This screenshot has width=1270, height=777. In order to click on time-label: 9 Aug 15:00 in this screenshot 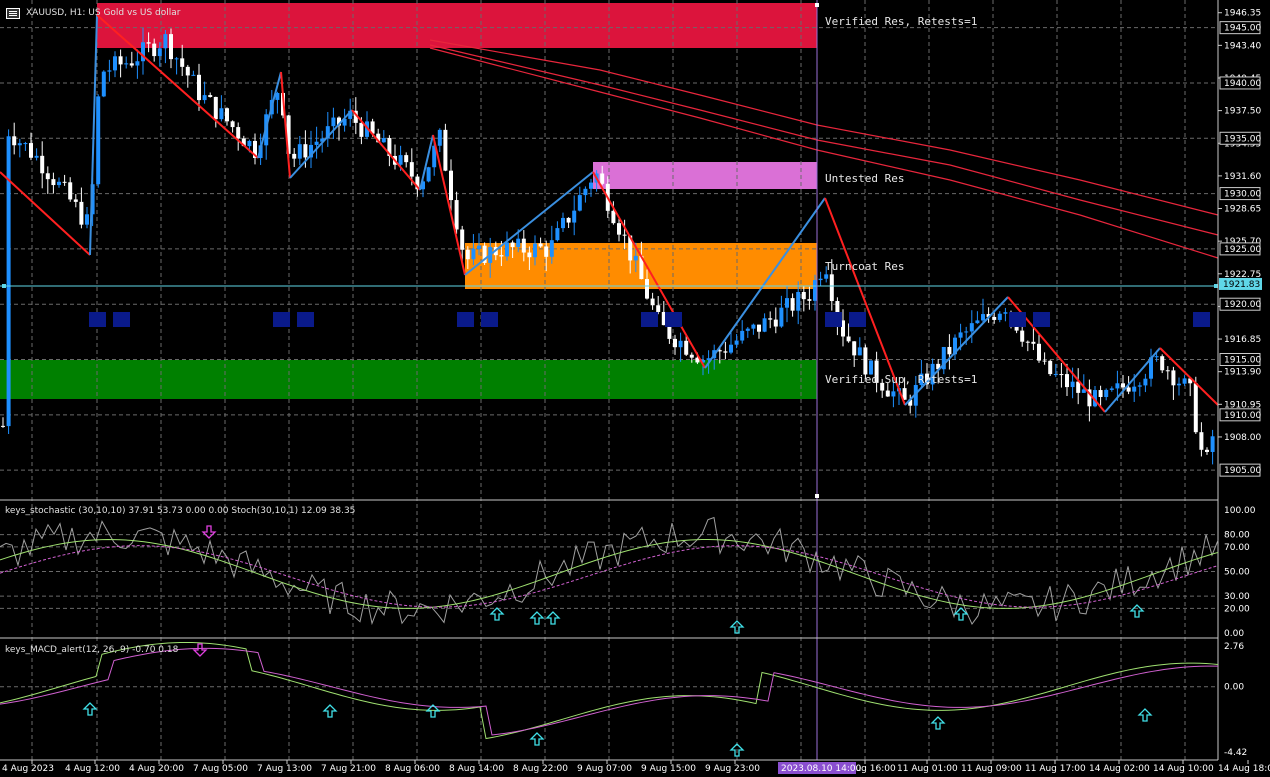, I will do `click(668, 769)`.